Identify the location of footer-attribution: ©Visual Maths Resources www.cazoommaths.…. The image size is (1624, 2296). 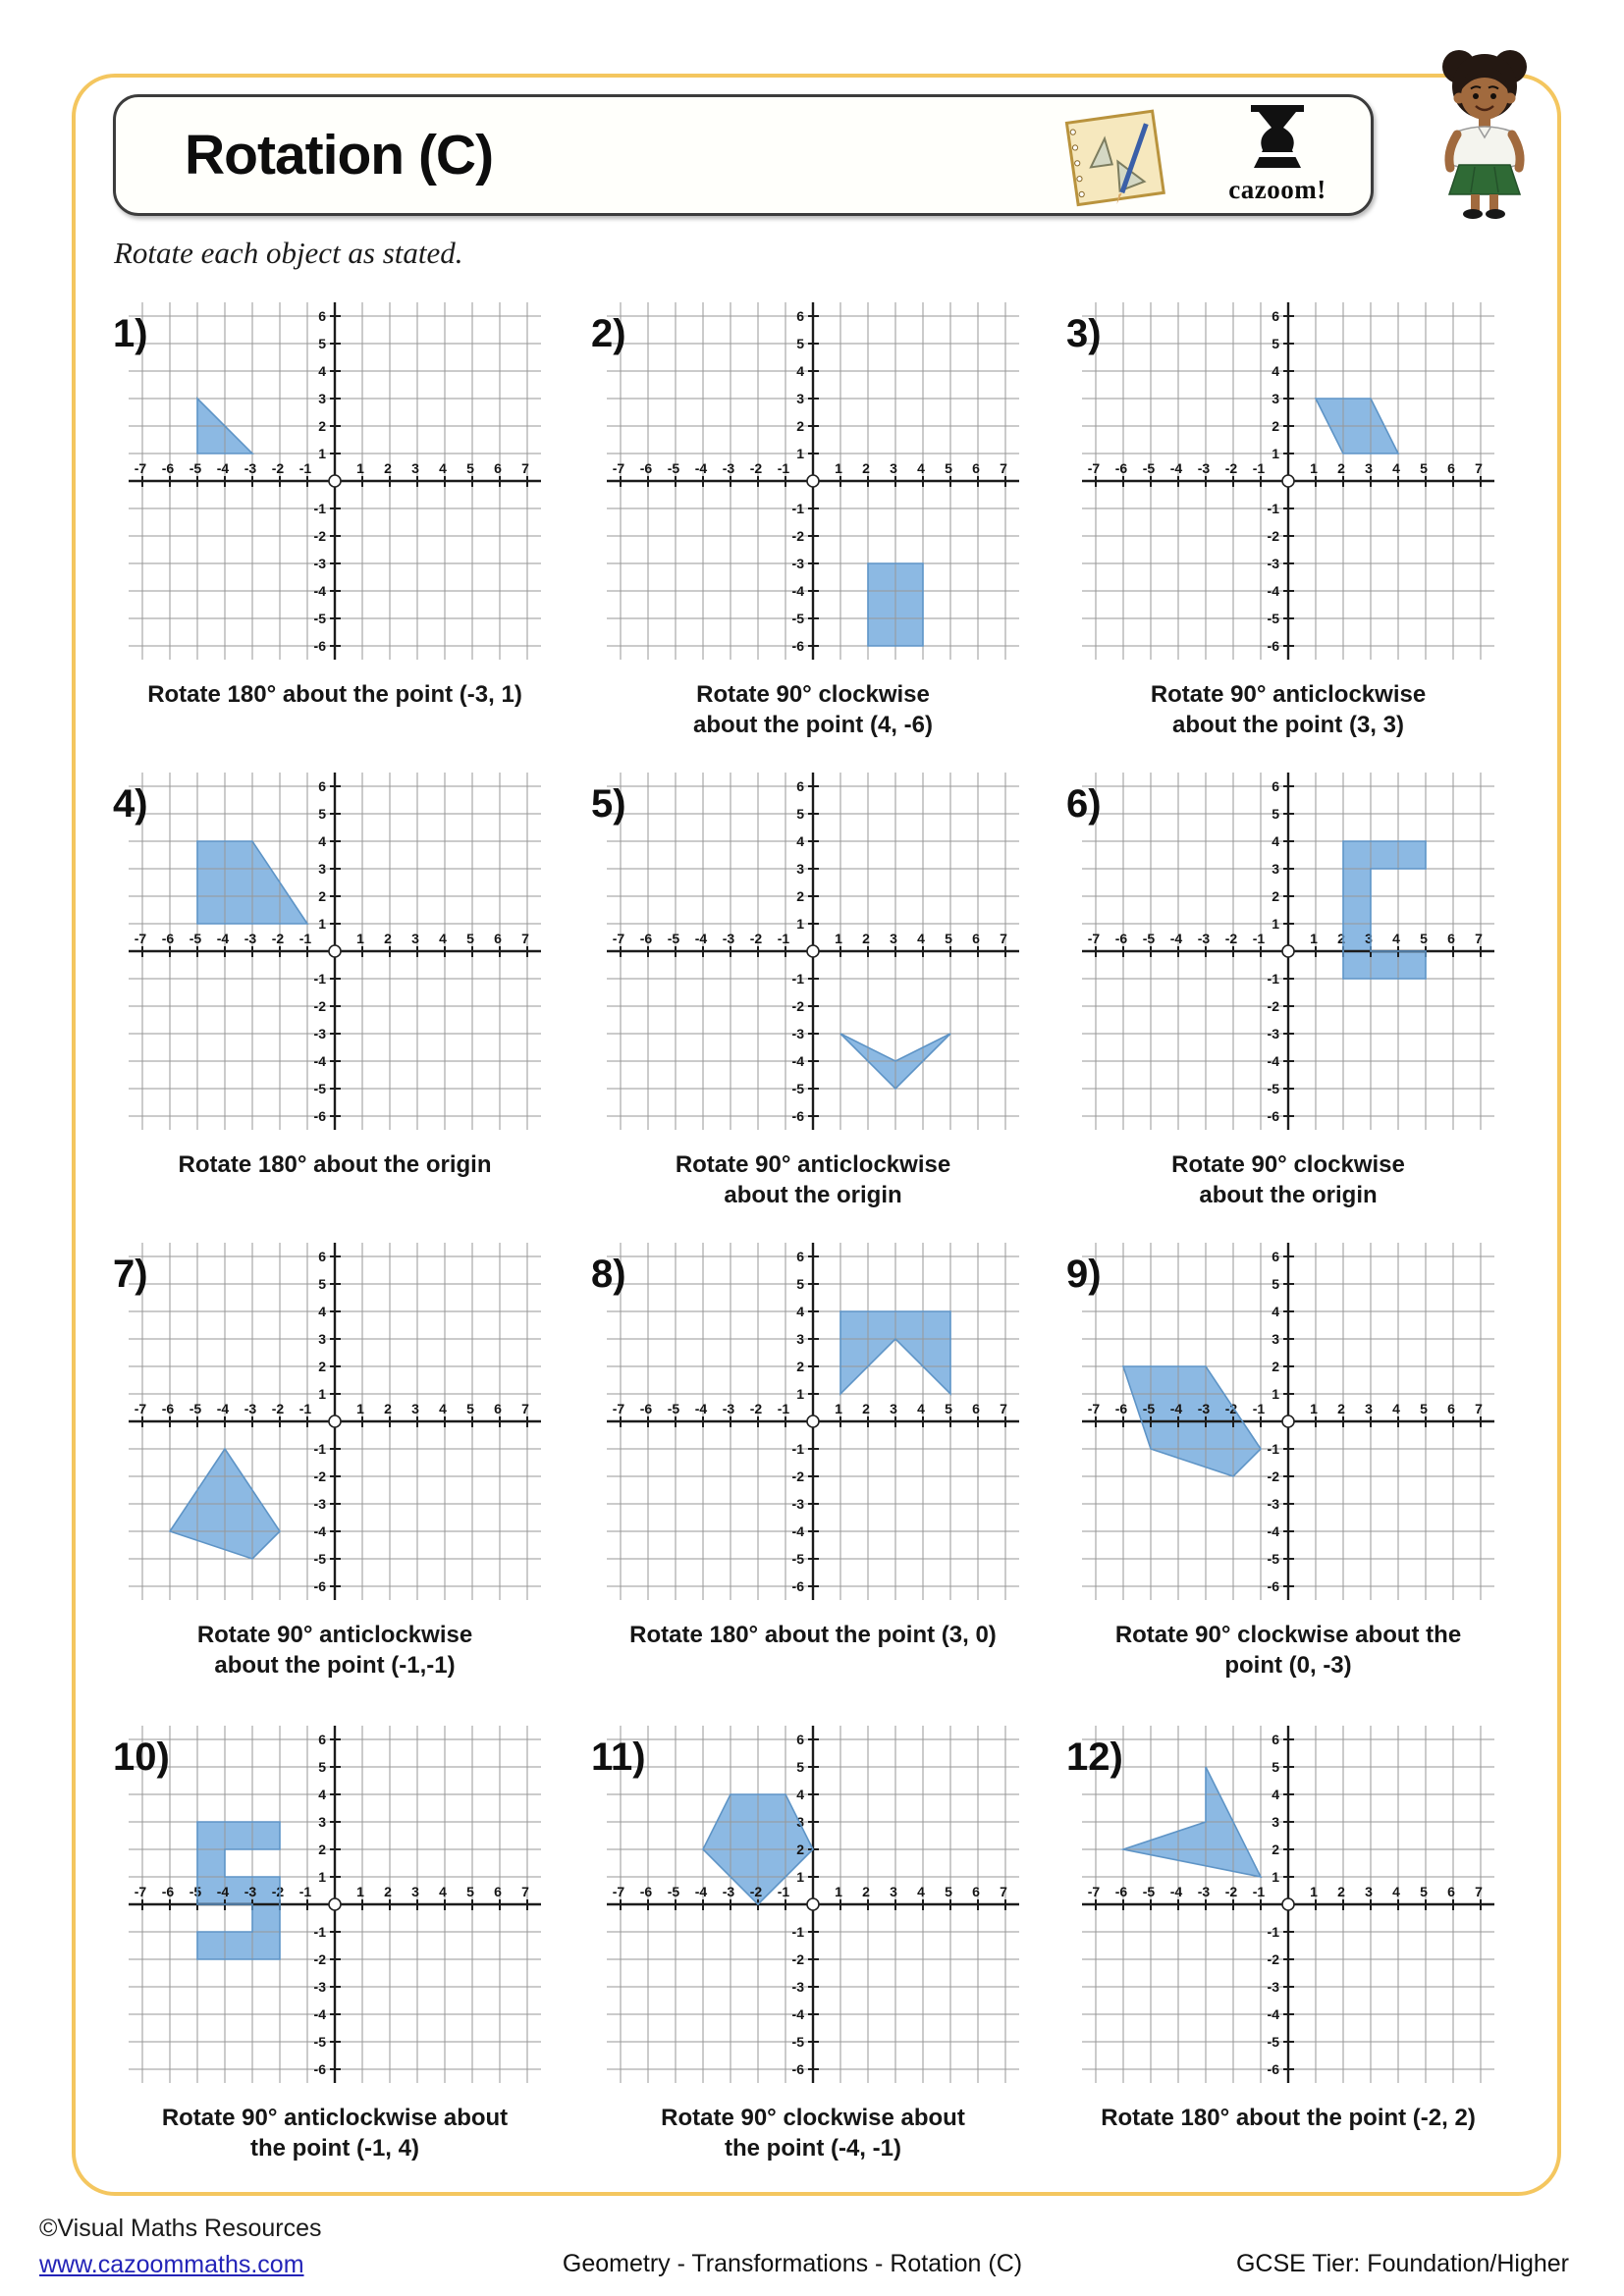
(180, 2247).